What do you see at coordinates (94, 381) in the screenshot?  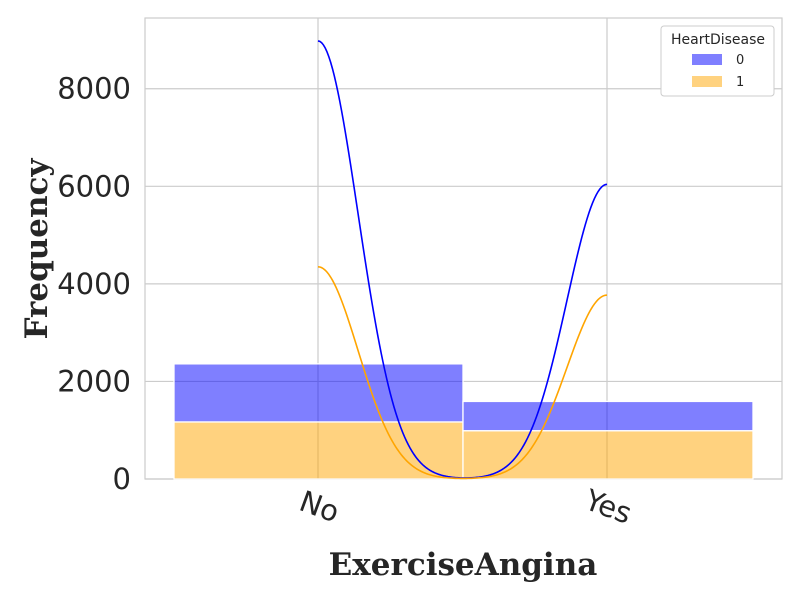 I see `y-tick-label-1: 2000` at bounding box center [94, 381].